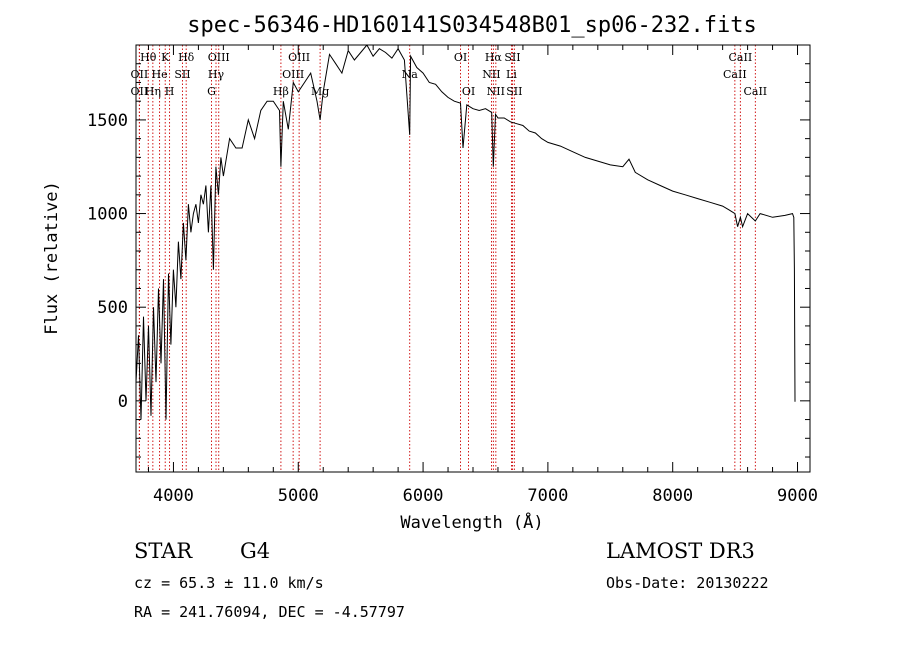  Describe the element at coordinates (216, 74) in the screenshot. I see `spectral-line-label: Hγ` at that location.